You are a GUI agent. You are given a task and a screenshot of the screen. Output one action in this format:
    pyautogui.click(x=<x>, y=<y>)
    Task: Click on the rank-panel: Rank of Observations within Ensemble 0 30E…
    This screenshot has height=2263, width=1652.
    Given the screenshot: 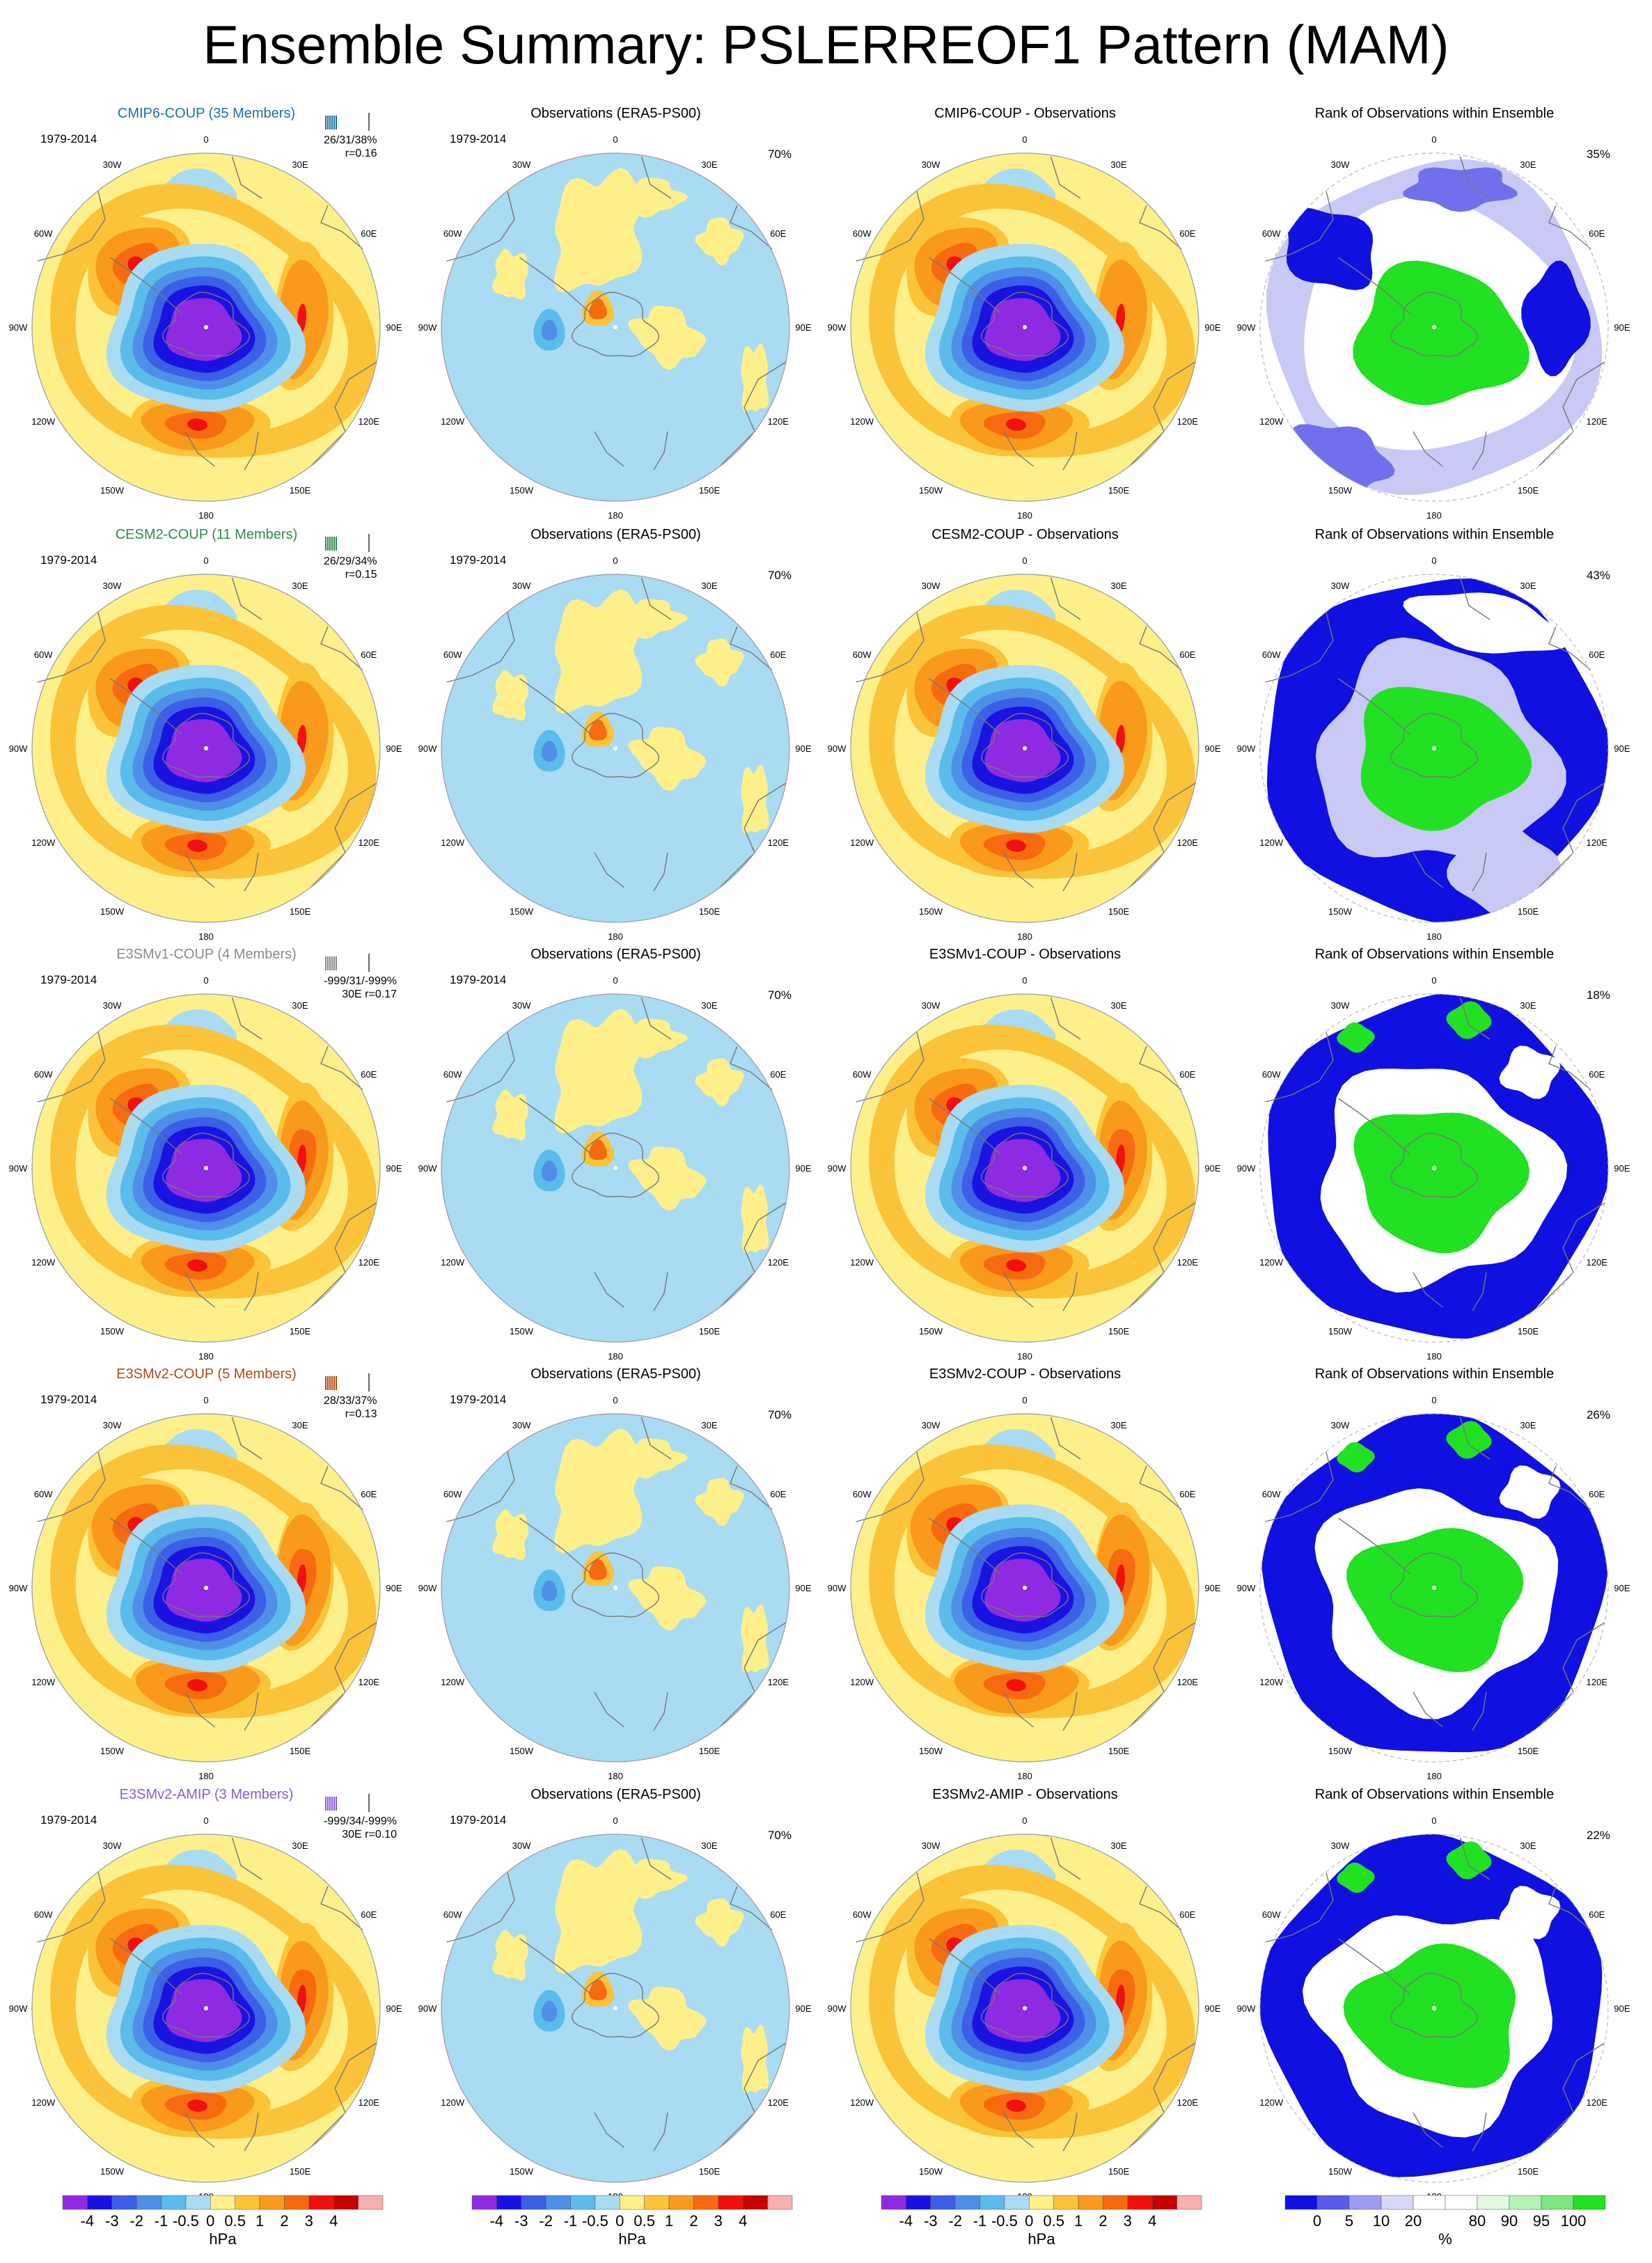 What is the action you would take?
    pyautogui.click(x=1434, y=736)
    